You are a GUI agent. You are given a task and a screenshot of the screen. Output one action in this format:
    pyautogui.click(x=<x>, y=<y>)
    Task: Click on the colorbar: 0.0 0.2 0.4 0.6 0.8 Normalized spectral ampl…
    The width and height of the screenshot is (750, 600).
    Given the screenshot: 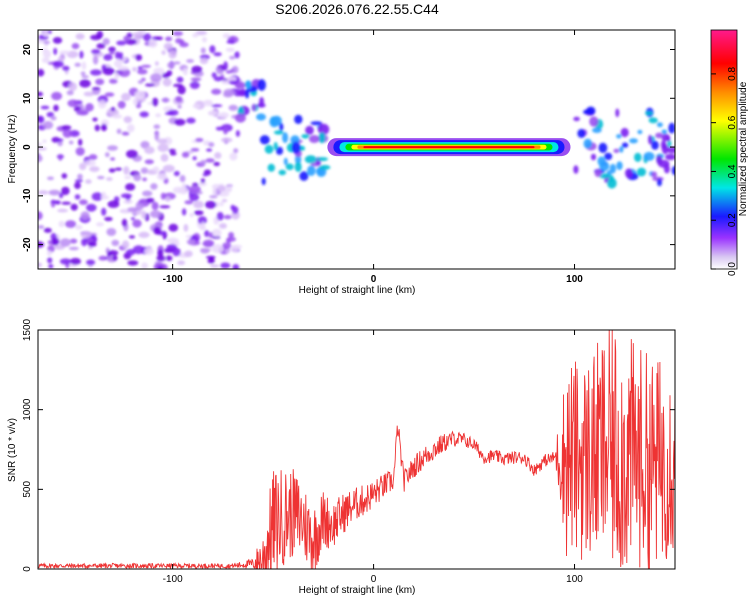 What is the action you would take?
    pyautogui.click(x=729, y=152)
    